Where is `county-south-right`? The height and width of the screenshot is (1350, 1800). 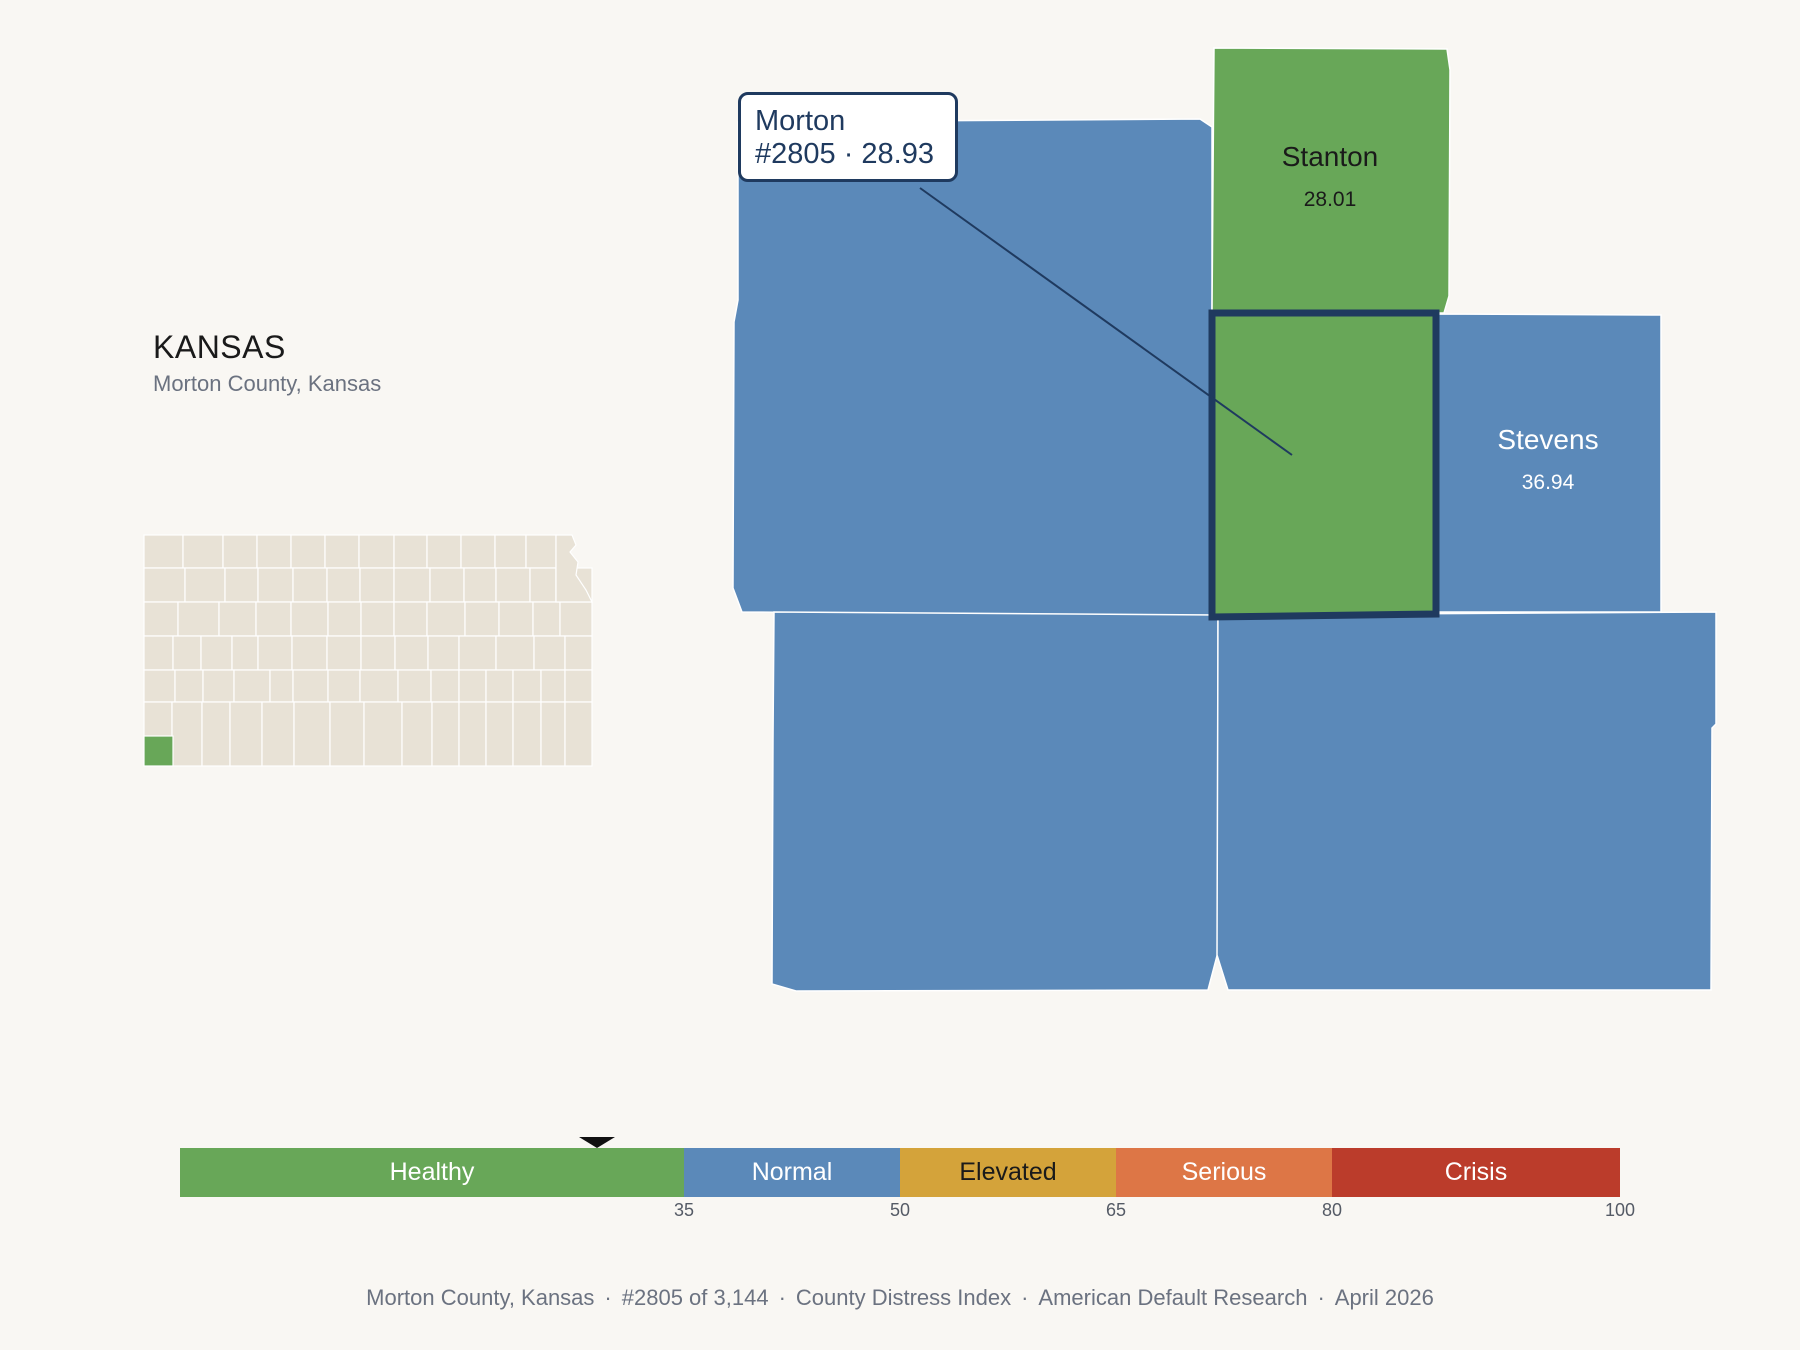
county-south-right is located at coordinates (1466, 801).